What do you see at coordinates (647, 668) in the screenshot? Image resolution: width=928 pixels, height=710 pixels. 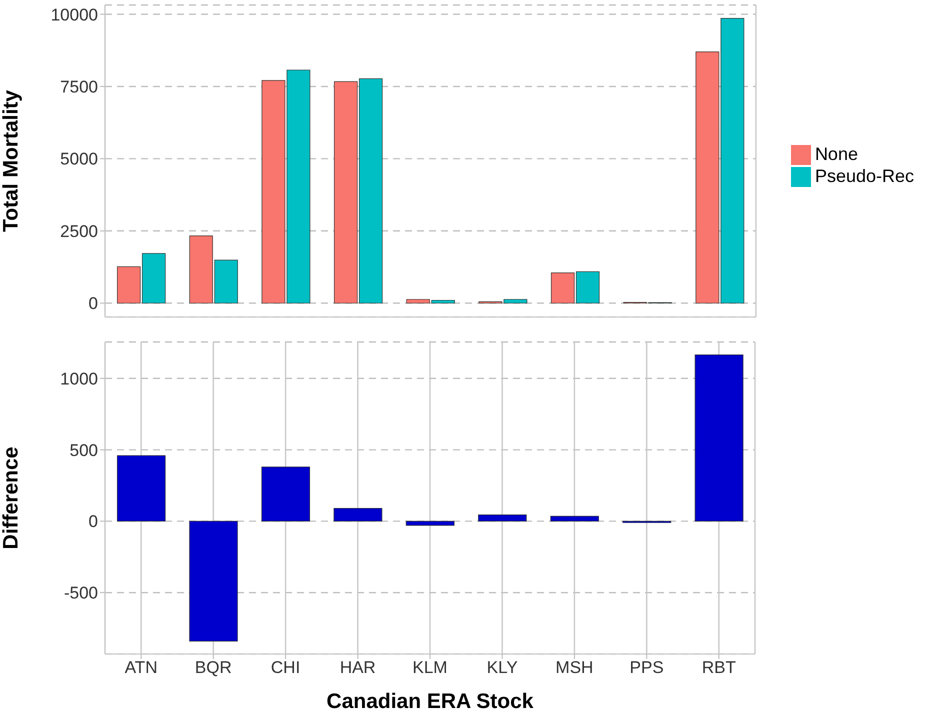 I see `x-tick-label: PPS` at bounding box center [647, 668].